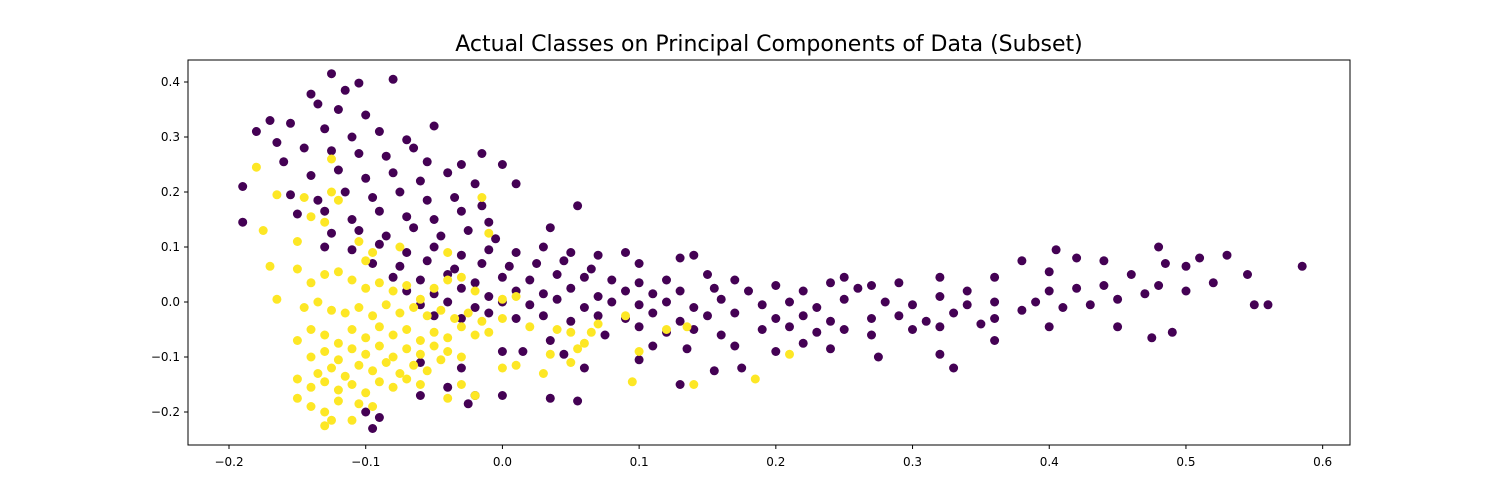 The width and height of the screenshot is (1500, 500). What do you see at coordinates (1049, 462) in the screenshot?
I see `x-tick-label: 0.4` at bounding box center [1049, 462].